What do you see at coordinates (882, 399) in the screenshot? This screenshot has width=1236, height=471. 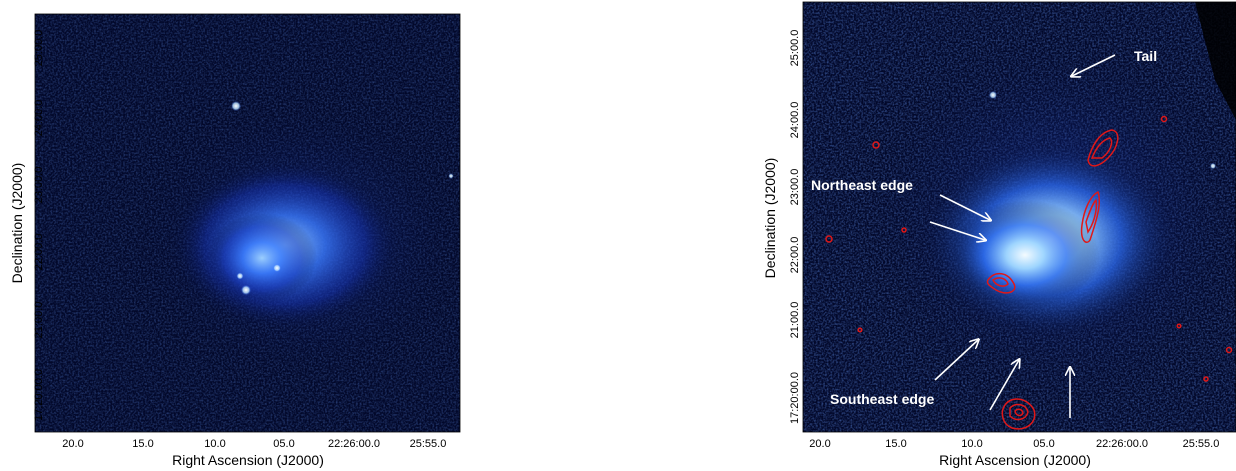 I see `southeast-edge-annotation: Southeast edge` at bounding box center [882, 399].